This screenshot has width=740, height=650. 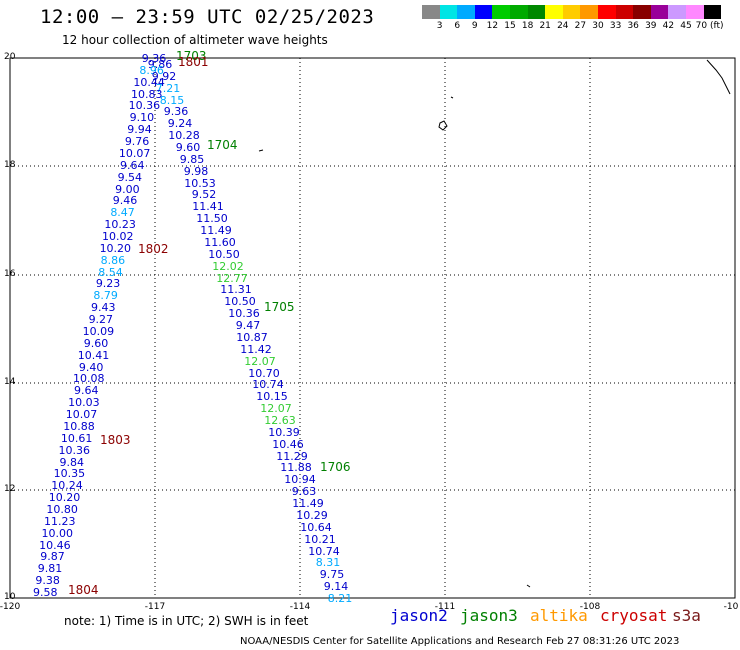 I want to click on wave-height-value: 10.07, so click(x=134, y=153).